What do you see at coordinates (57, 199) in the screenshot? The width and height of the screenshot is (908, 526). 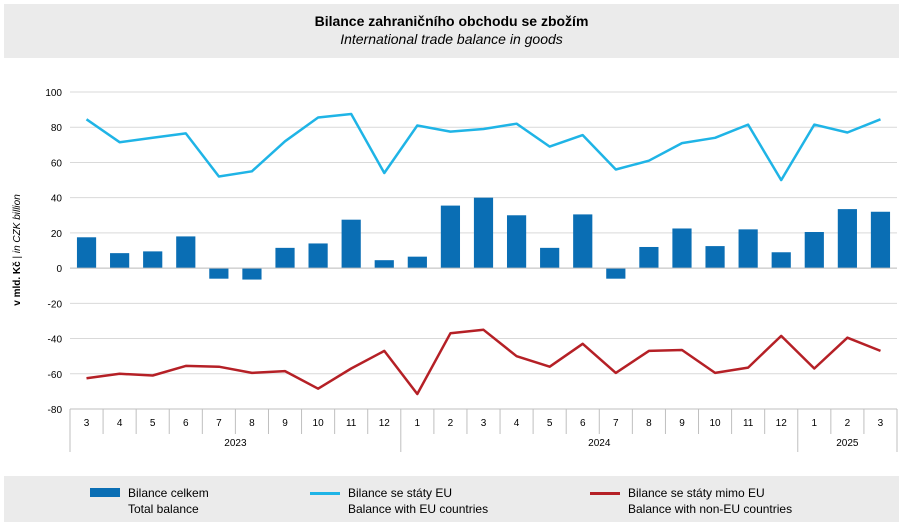 I see `y-tick-label: 40` at bounding box center [57, 199].